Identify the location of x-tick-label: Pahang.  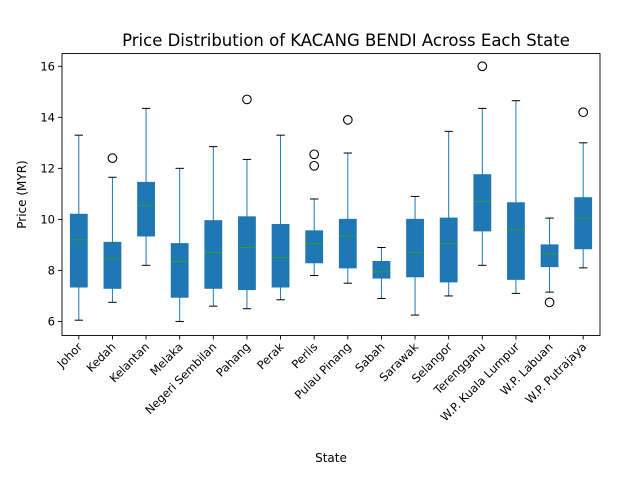
(233, 360).